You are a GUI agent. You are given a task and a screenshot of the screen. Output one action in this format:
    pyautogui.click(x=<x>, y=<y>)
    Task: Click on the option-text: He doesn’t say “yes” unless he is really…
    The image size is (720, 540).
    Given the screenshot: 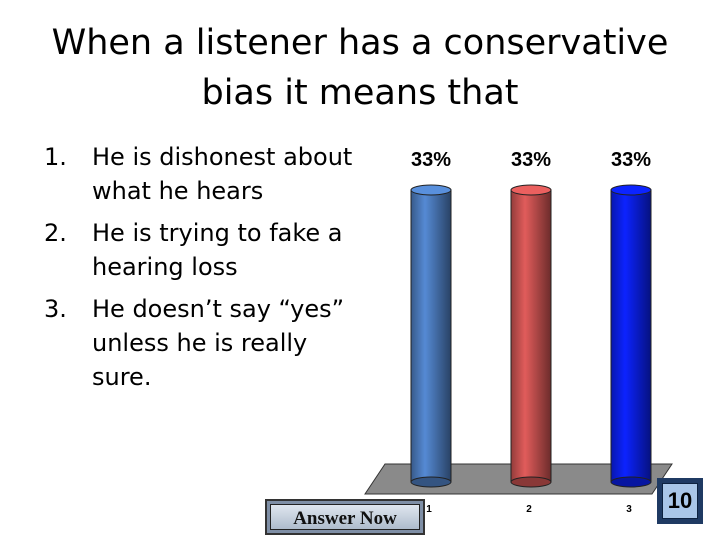 What is the action you would take?
    pyautogui.click(x=218, y=343)
    